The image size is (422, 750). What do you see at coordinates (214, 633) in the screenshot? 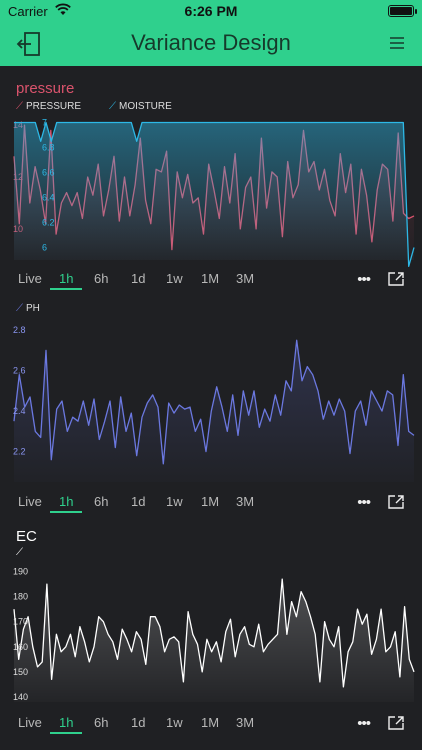
I see `series-line-ec` at bounding box center [214, 633].